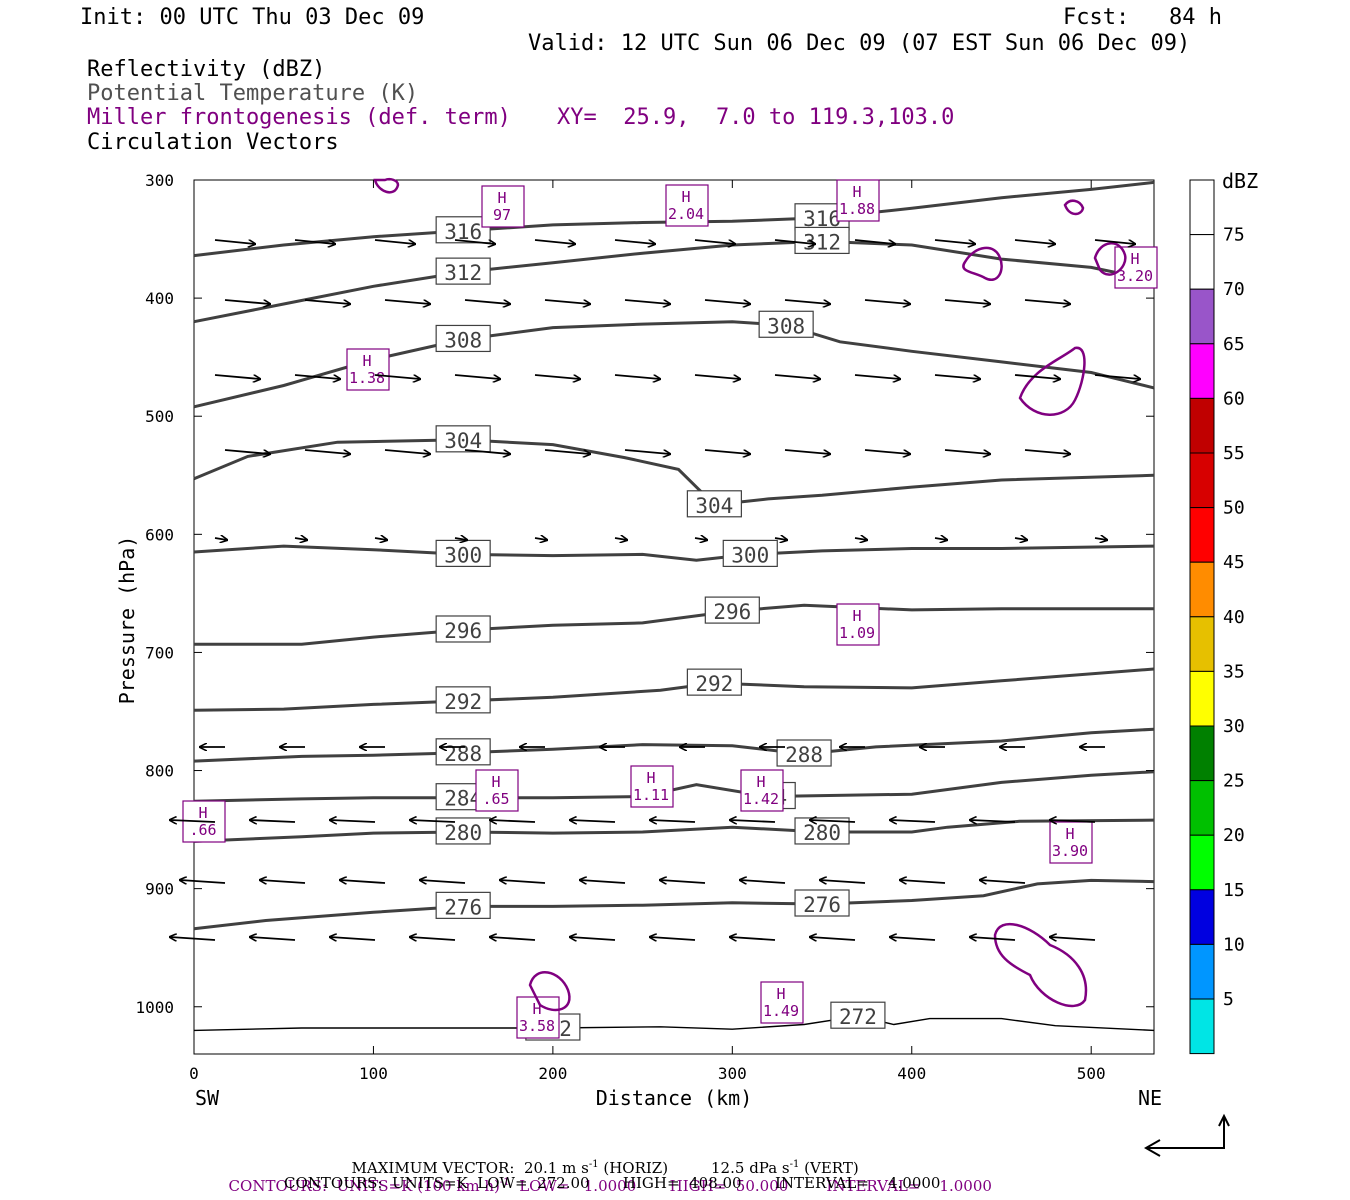 The width and height of the screenshot is (1350, 1200). Describe the element at coordinates (1234, 617) in the screenshot. I see `colorbar-tick-label: 40` at that location.